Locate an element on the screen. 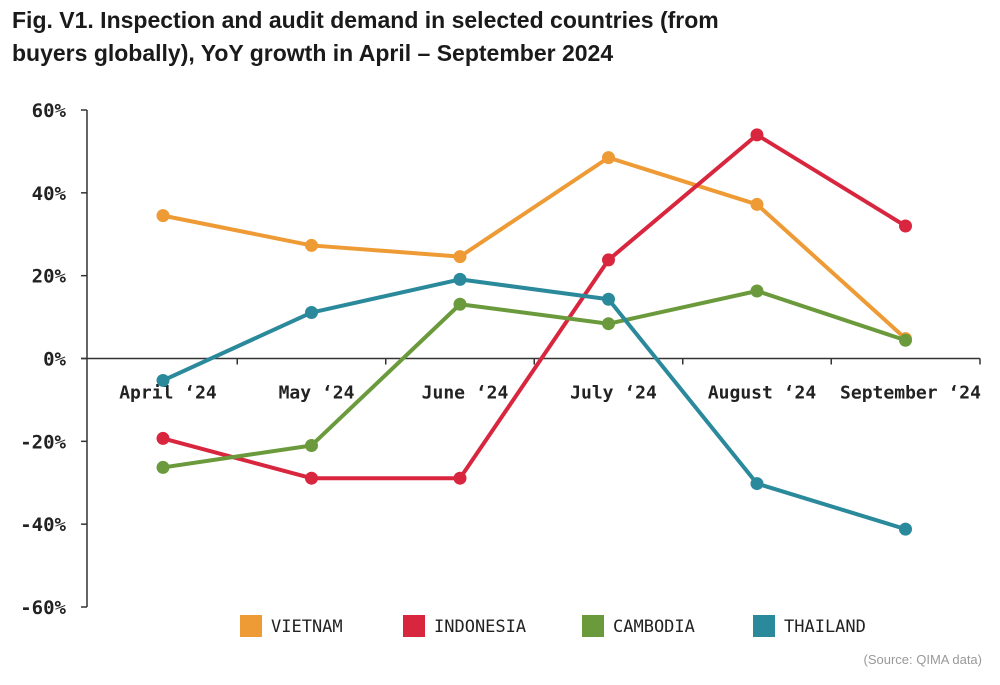  x-tick-label: August ‘24 is located at coordinates (762, 393).